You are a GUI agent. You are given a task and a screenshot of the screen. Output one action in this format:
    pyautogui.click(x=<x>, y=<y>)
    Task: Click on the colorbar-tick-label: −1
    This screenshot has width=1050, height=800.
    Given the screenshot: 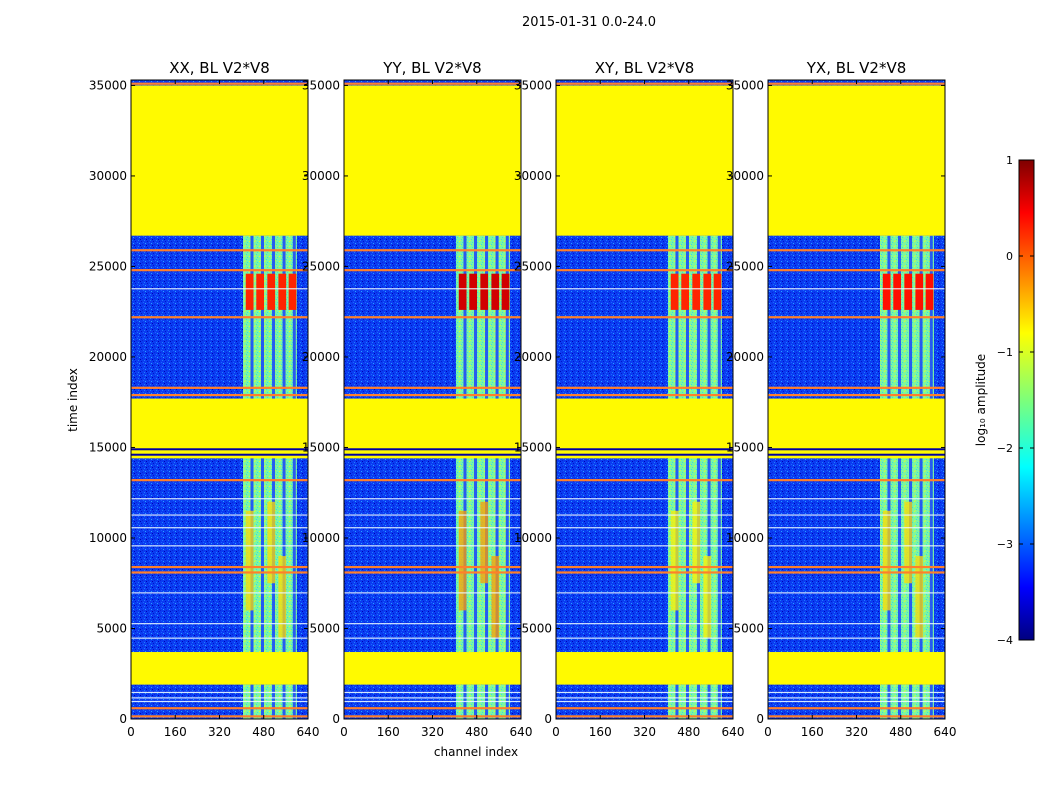 What is the action you would take?
    pyautogui.click(x=1005, y=352)
    